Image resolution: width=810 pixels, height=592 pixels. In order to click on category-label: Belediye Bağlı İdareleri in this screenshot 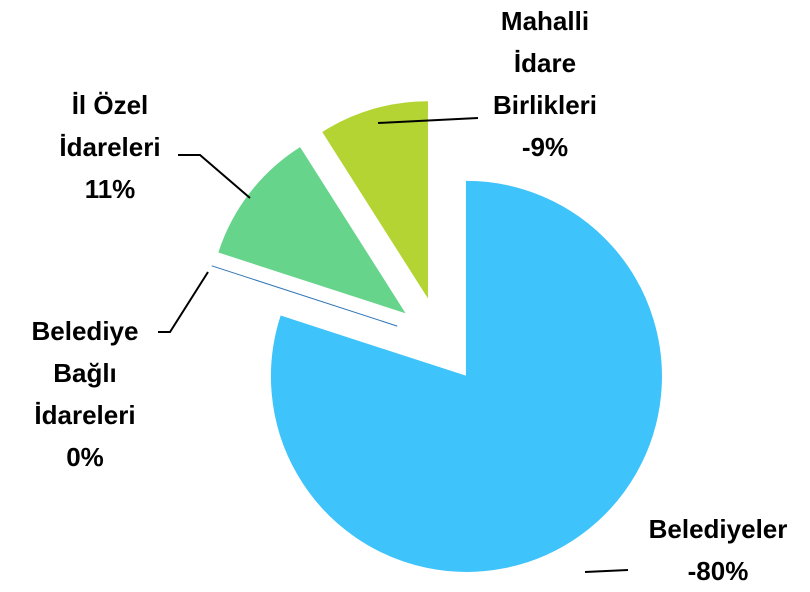, I will do `click(85, 373)`.